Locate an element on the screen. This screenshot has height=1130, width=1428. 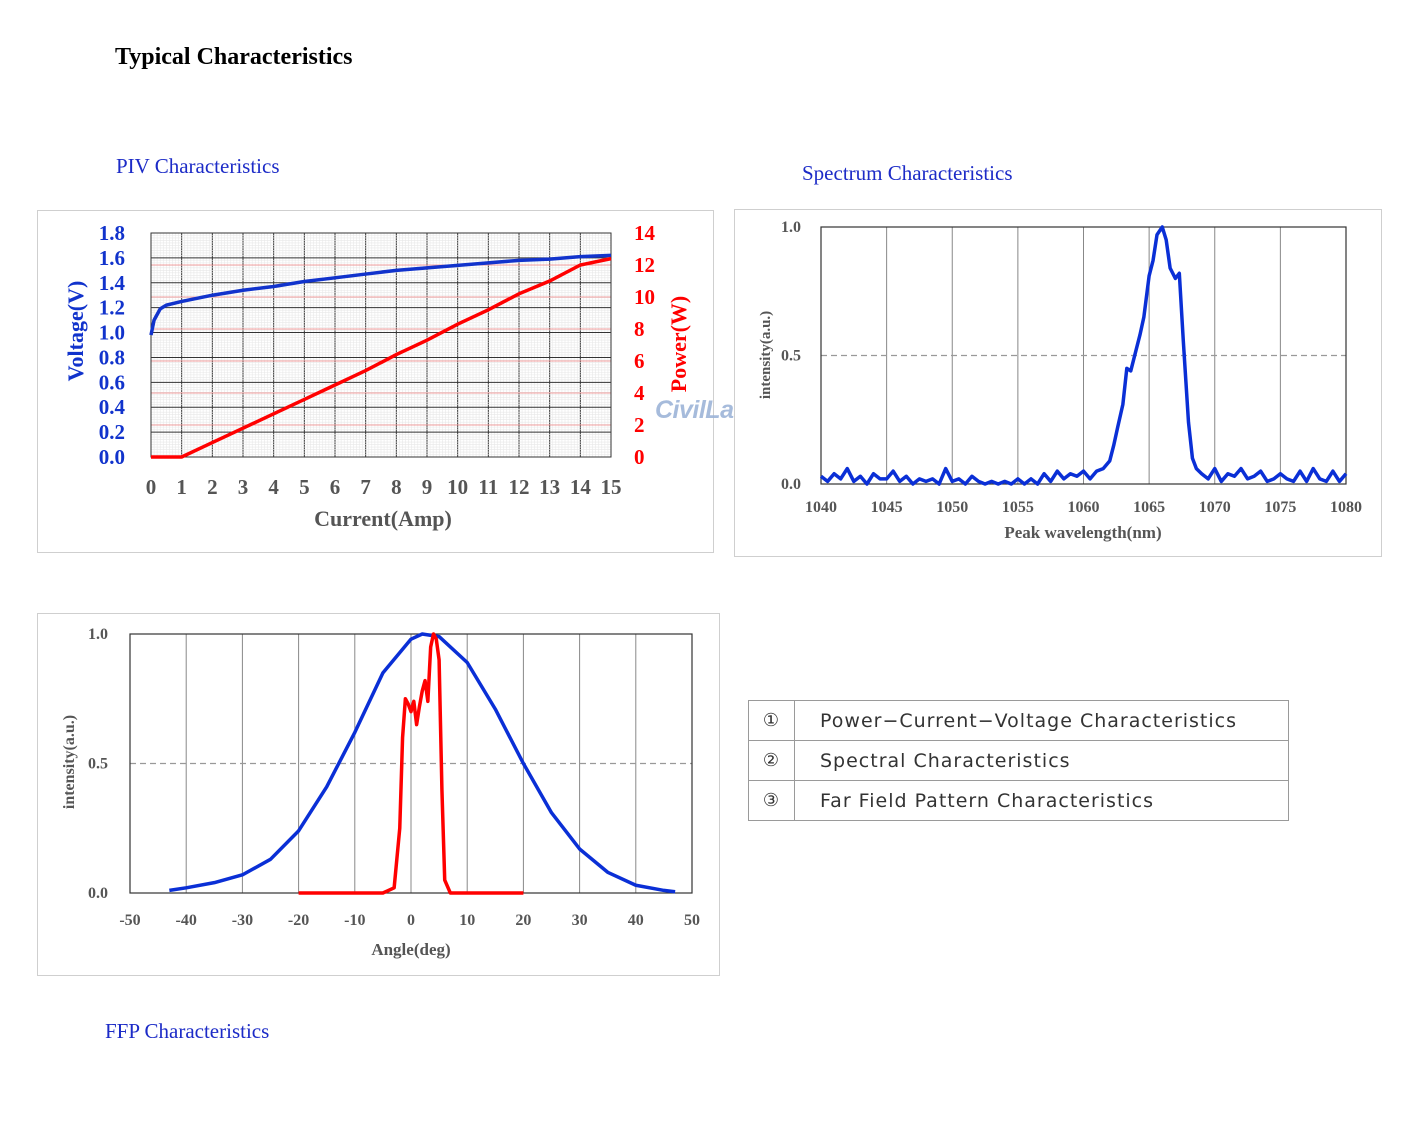
piv-y2-tick-label: 0 is located at coordinates (639, 457).